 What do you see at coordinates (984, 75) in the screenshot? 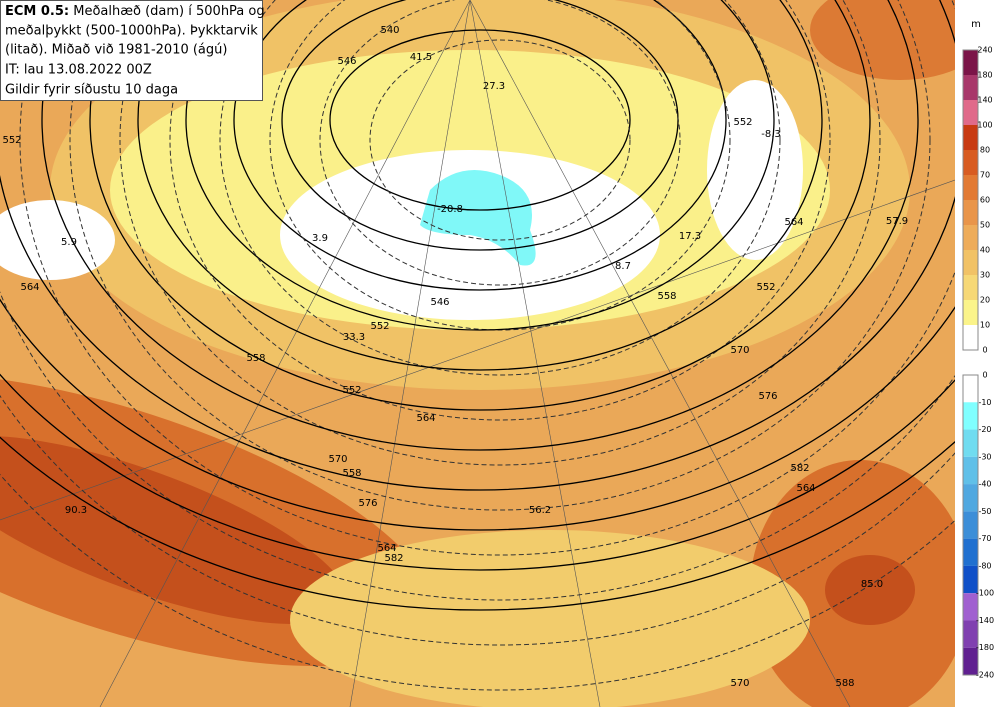
I see `colorbar-tick-label: 180` at bounding box center [984, 75].